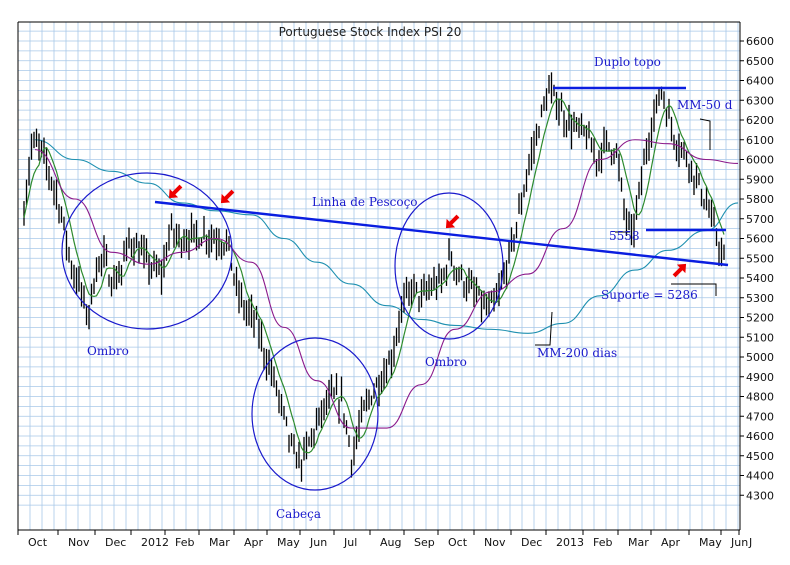 The image size is (790, 565). I want to click on y-tick-label: 5300, so click(760, 298).